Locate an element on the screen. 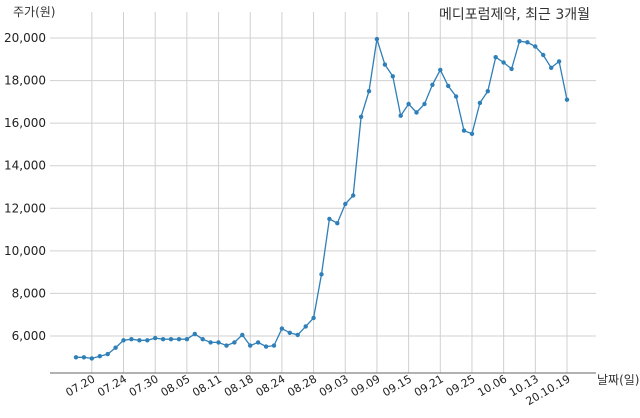 The width and height of the screenshot is (640, 418). y-tick-label: 6,000 is located at coordinates (29, 336).